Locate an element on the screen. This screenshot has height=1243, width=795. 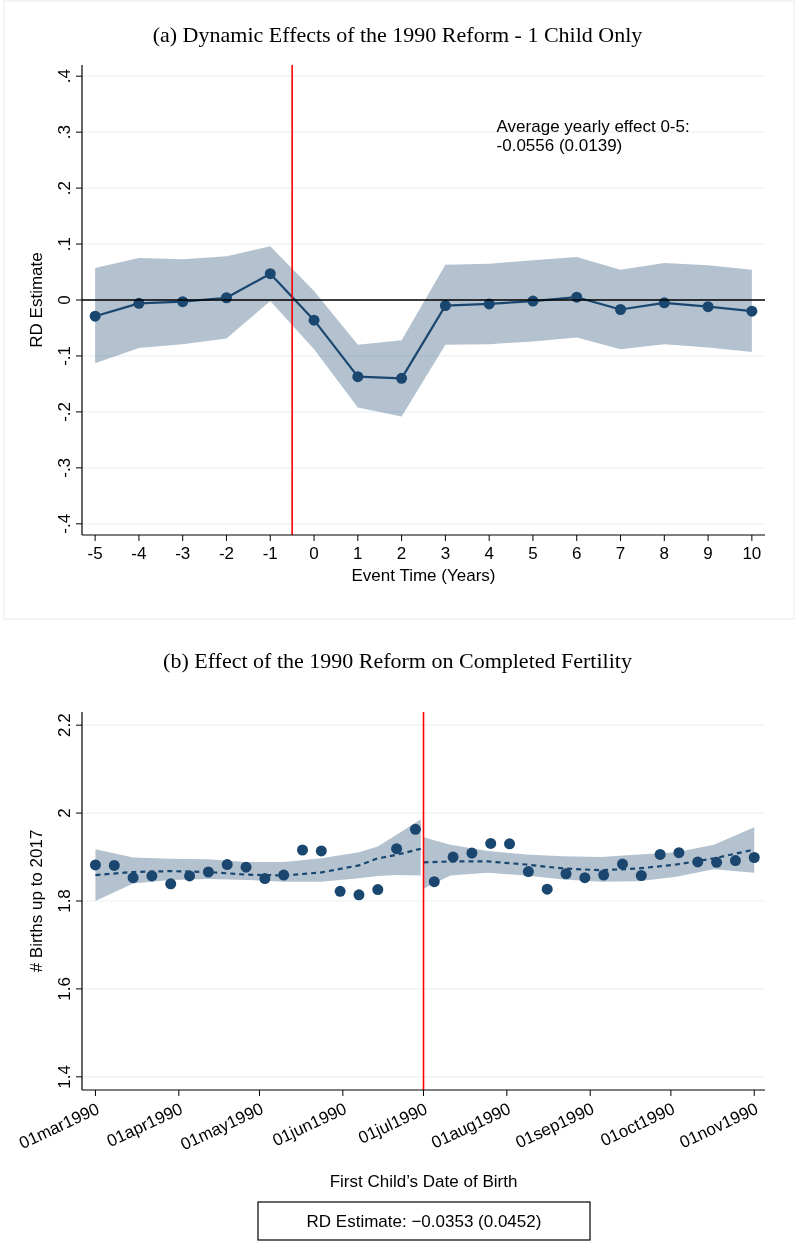
x-tick-label: 0 is located at coordinates (314, 553).